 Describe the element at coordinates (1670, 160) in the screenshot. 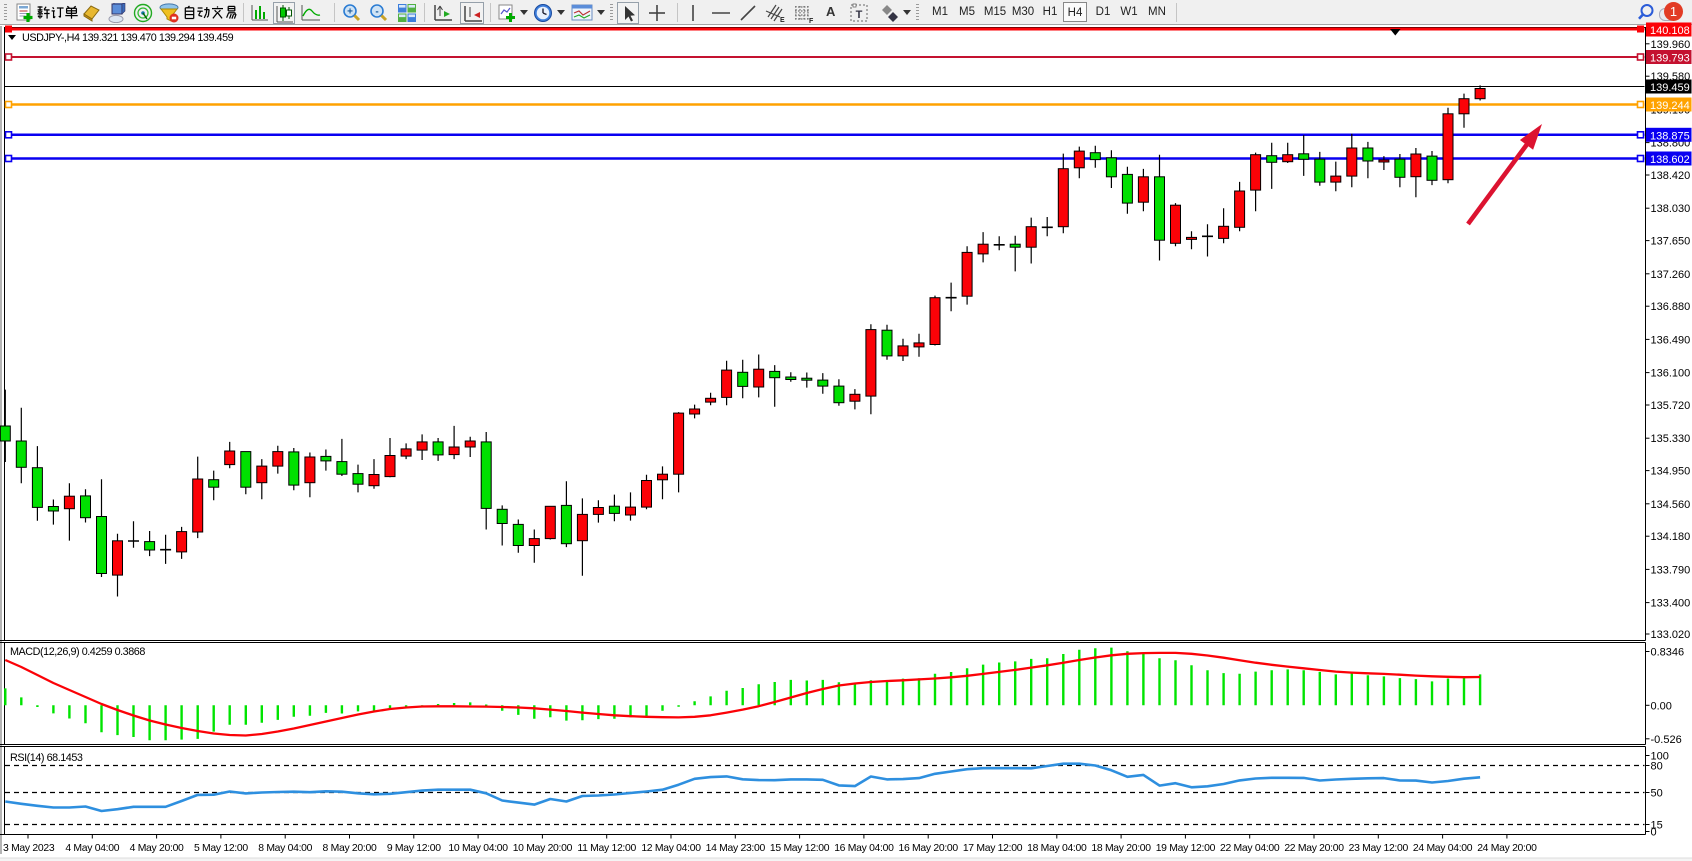

I see `svg-text: 138.602` at that location.